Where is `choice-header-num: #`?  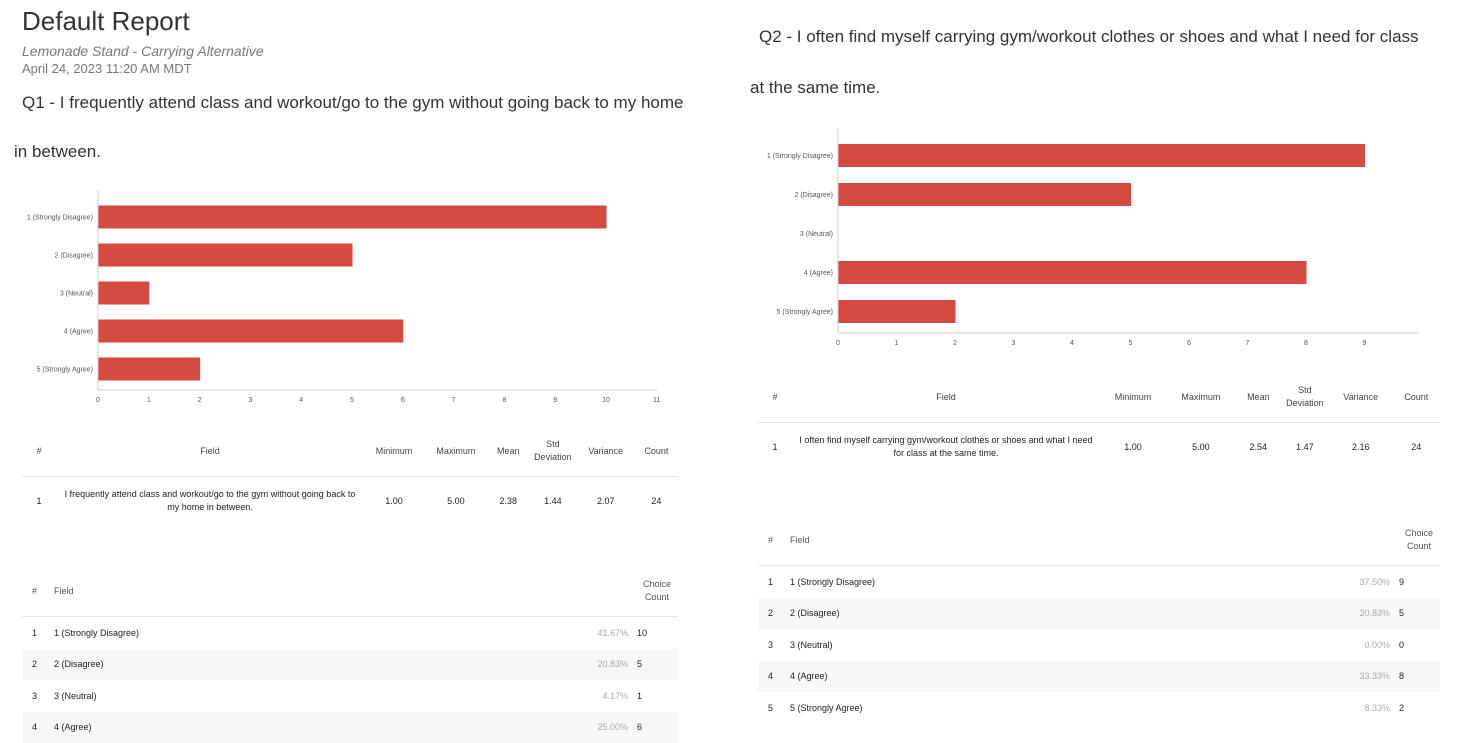
choice-header-num: # is located at coordinates (37, 591).